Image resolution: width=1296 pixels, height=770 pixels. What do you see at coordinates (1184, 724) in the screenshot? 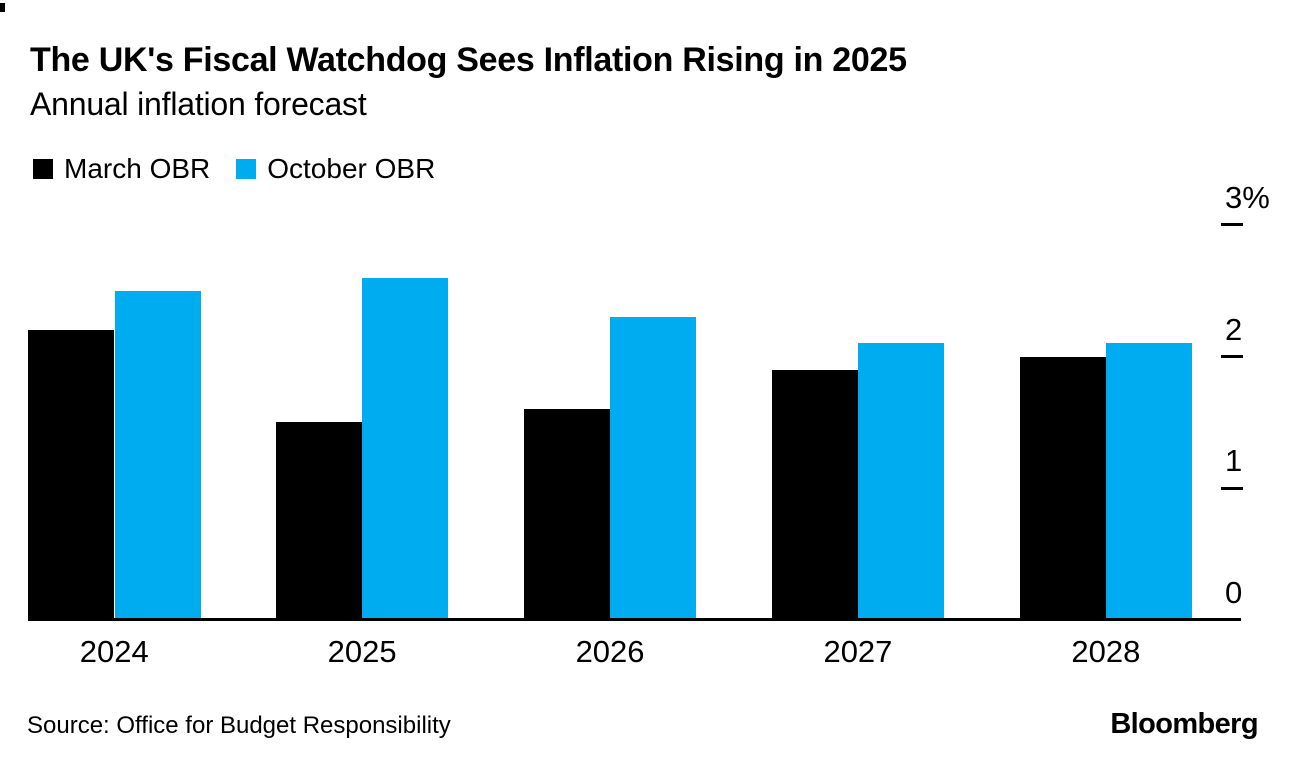
I see `bloomberg-logo: Bloomberg` at bounding box center [1184, 724].